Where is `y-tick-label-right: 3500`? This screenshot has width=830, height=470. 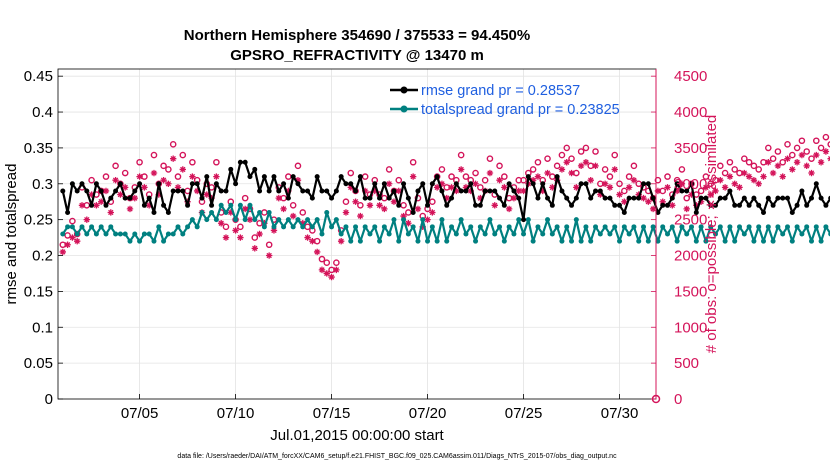
y-tick-label-right: 3500 is located at coordinates (690, 148).